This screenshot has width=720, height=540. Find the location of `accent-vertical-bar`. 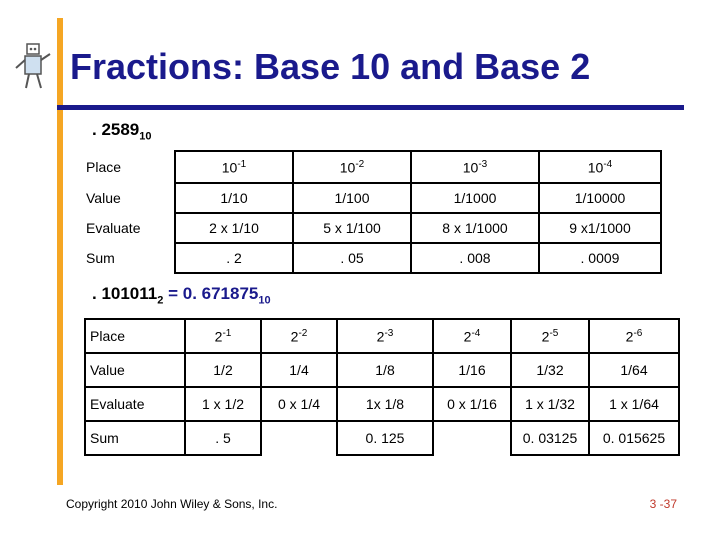

accent-vertical-bar is located at coordinates (60, 251).